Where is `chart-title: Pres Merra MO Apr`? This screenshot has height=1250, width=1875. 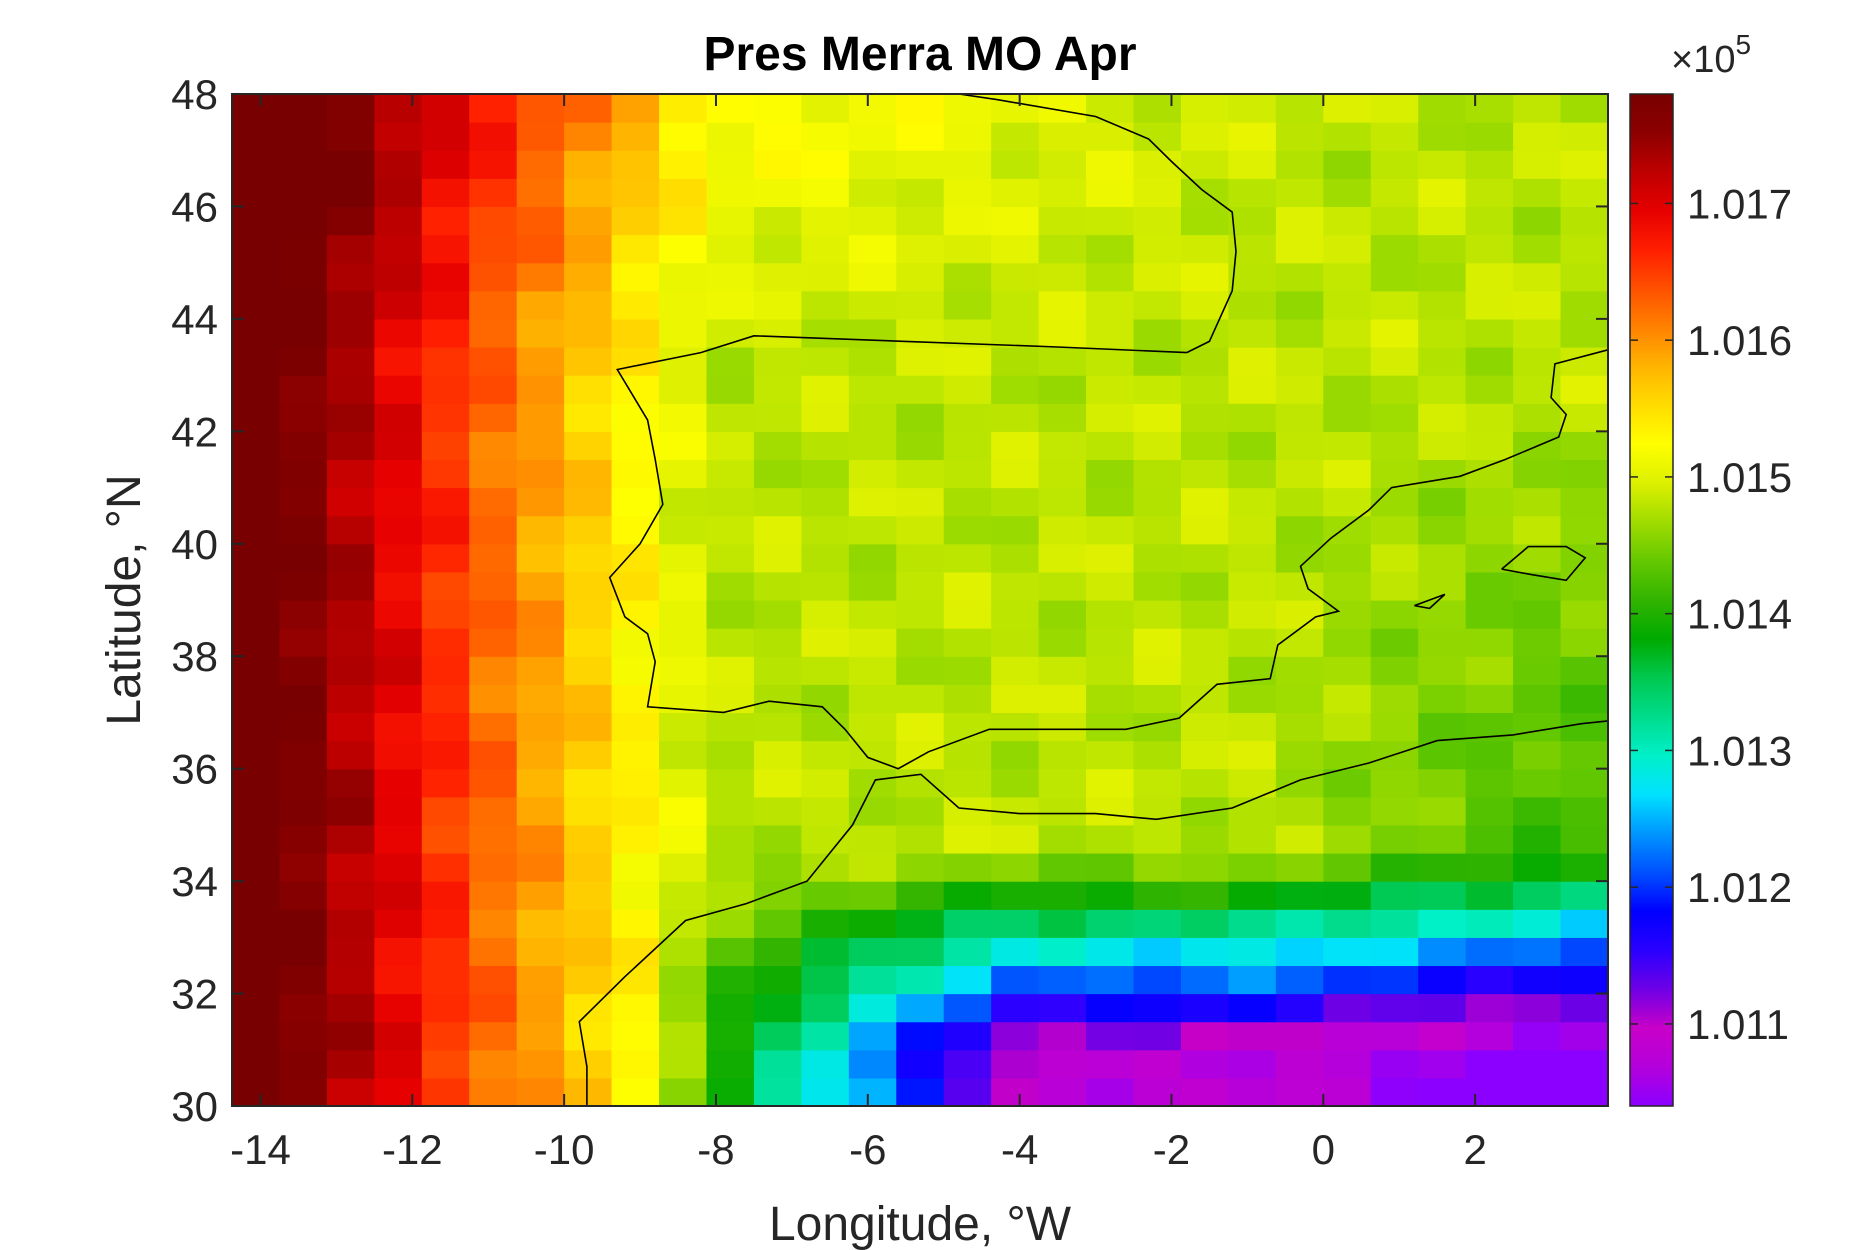
chart-title: Pres Merra MO Apr is located at coordinates (919, 54).